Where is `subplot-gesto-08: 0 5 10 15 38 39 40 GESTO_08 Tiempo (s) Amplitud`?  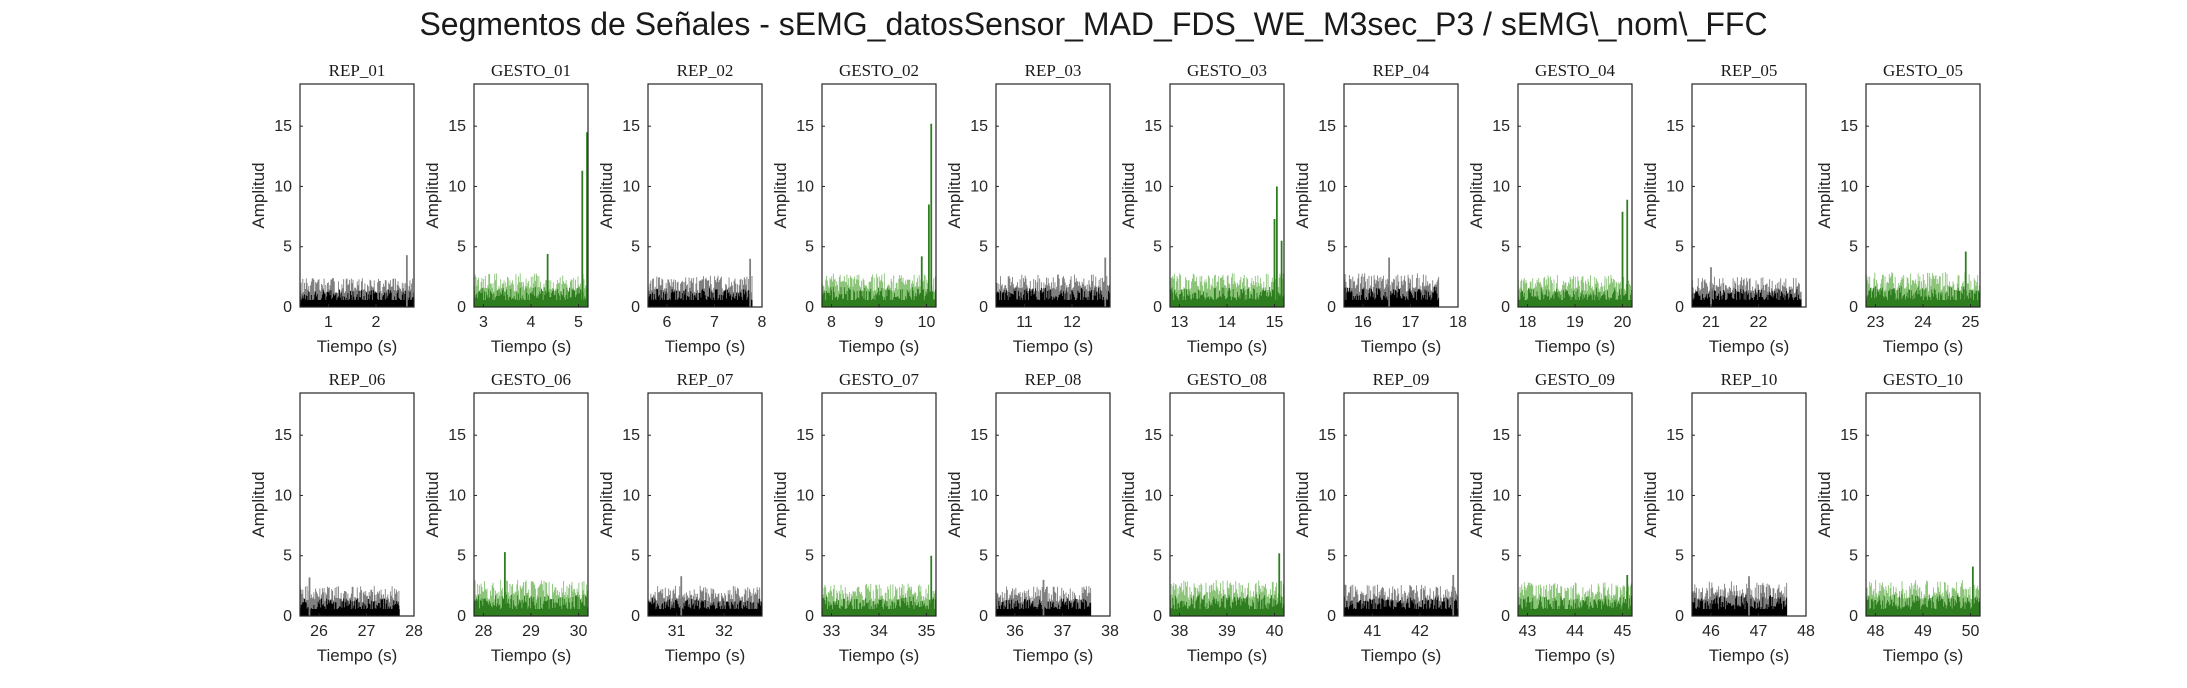 subplot-gesto-08: 0 5 10 15 38 39 40 GESTO_08 Tiempo (s) Amplitud is located at coordinates (1202, 517).